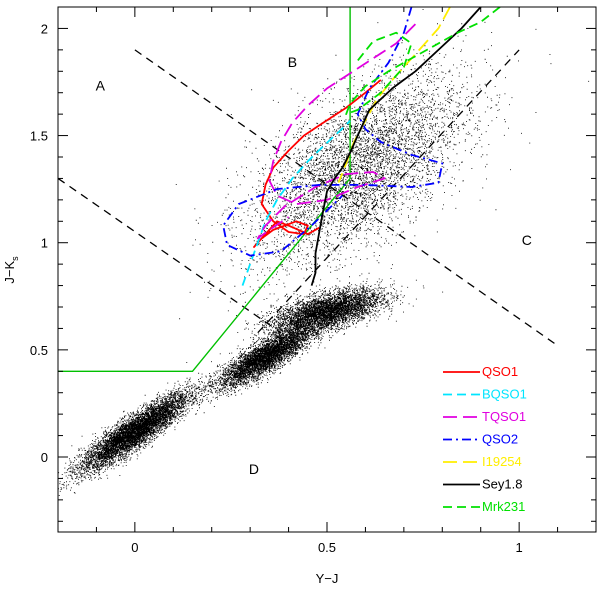 This screenshot has height=590, width=600. Describe the element at coordinates (44, 243) in the screenshot. I see `y-tick-label: 1` at that location.